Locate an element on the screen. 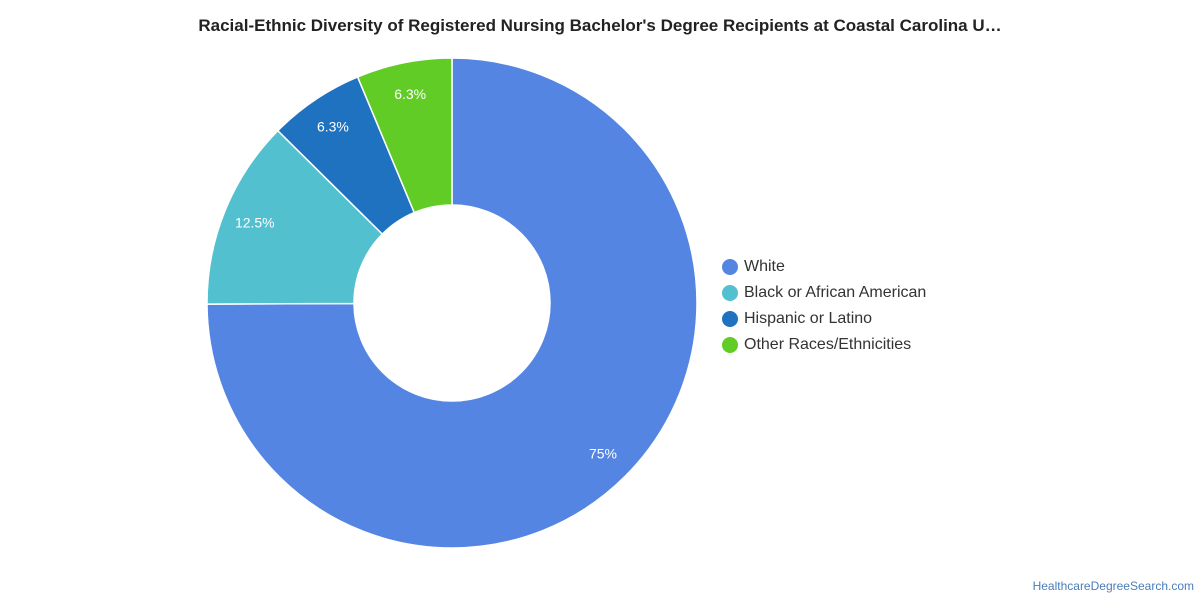 The image size is (1200, 600). legend-item-1: Black or African American is located at coordinates (824, 293).